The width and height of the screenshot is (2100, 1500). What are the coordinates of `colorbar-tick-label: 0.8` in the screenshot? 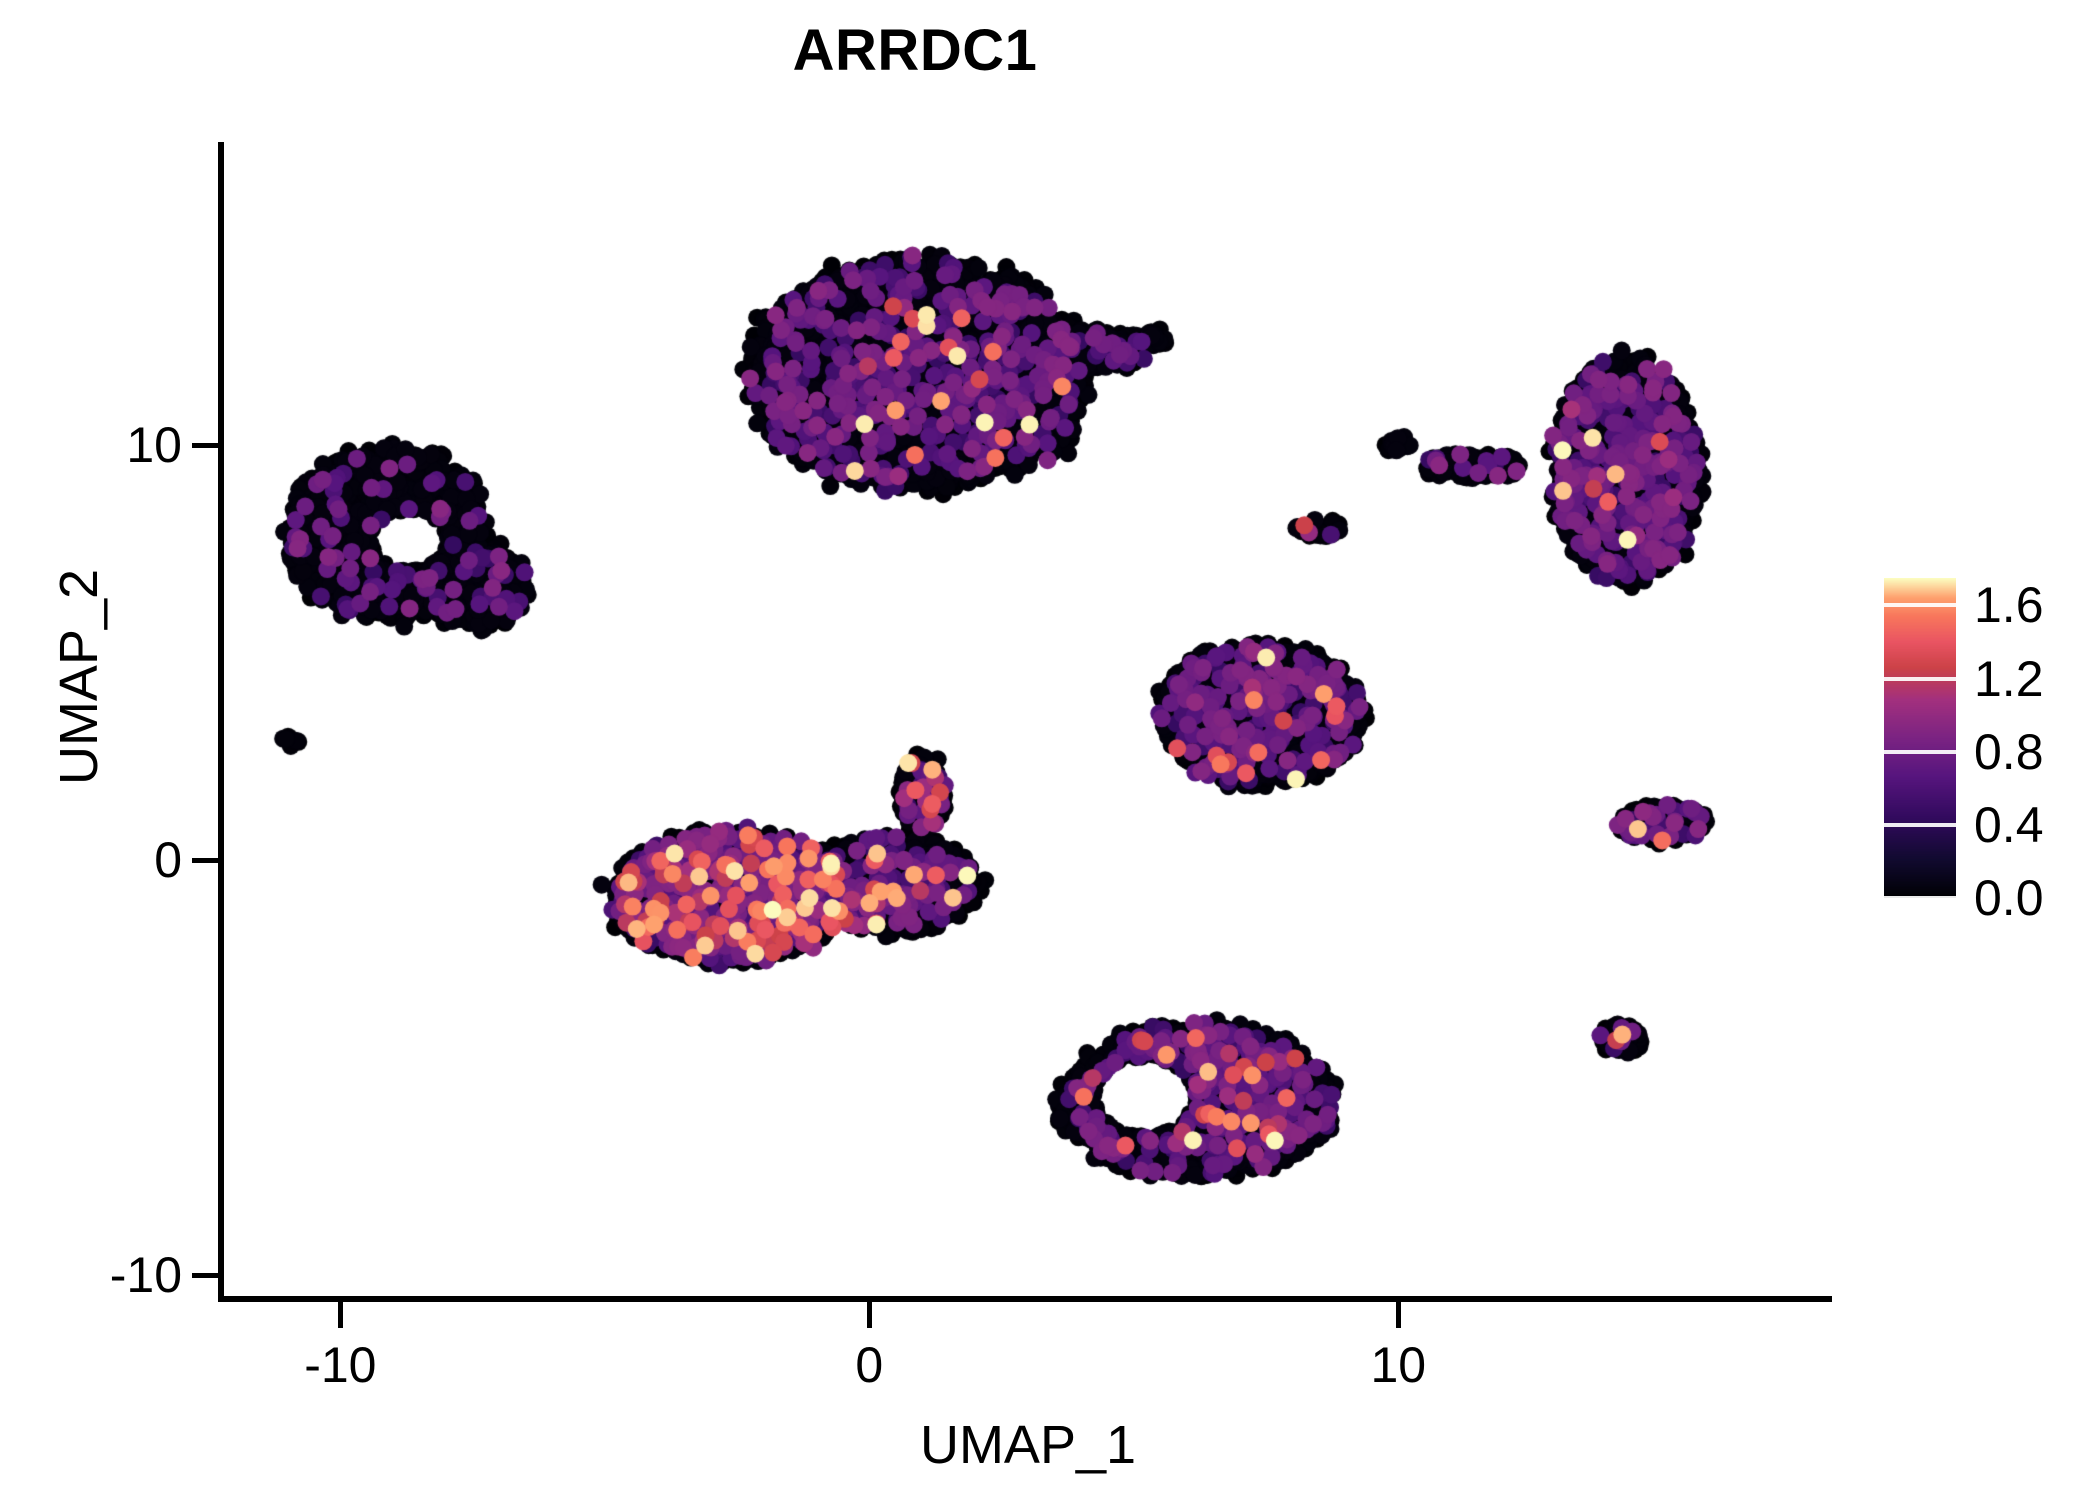 It's located at (2009, 751).